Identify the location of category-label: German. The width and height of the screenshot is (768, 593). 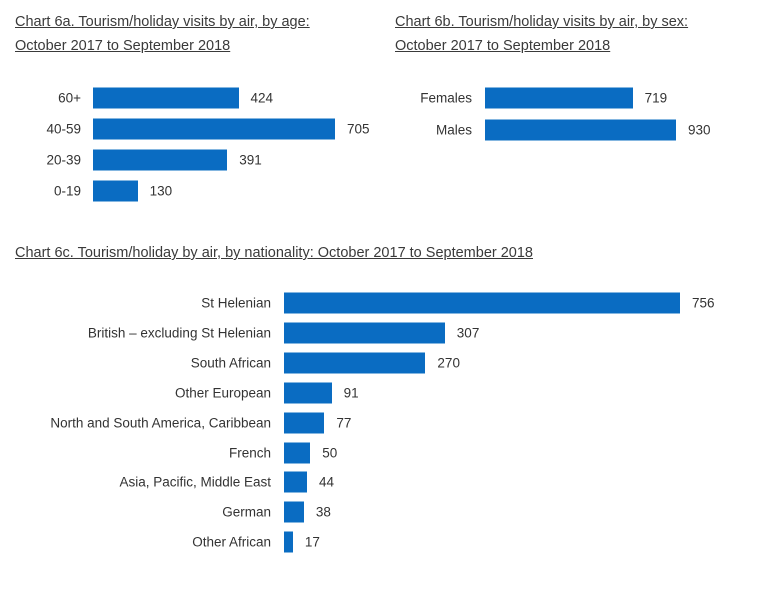
(246, 512).